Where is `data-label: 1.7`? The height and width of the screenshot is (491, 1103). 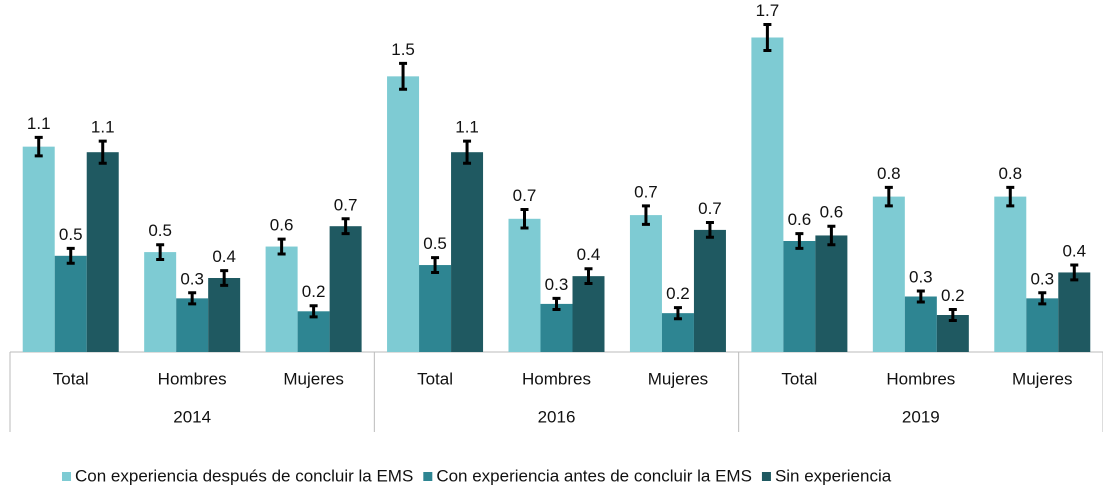
data-label: 1.7 is located at coordinates (768, 10).